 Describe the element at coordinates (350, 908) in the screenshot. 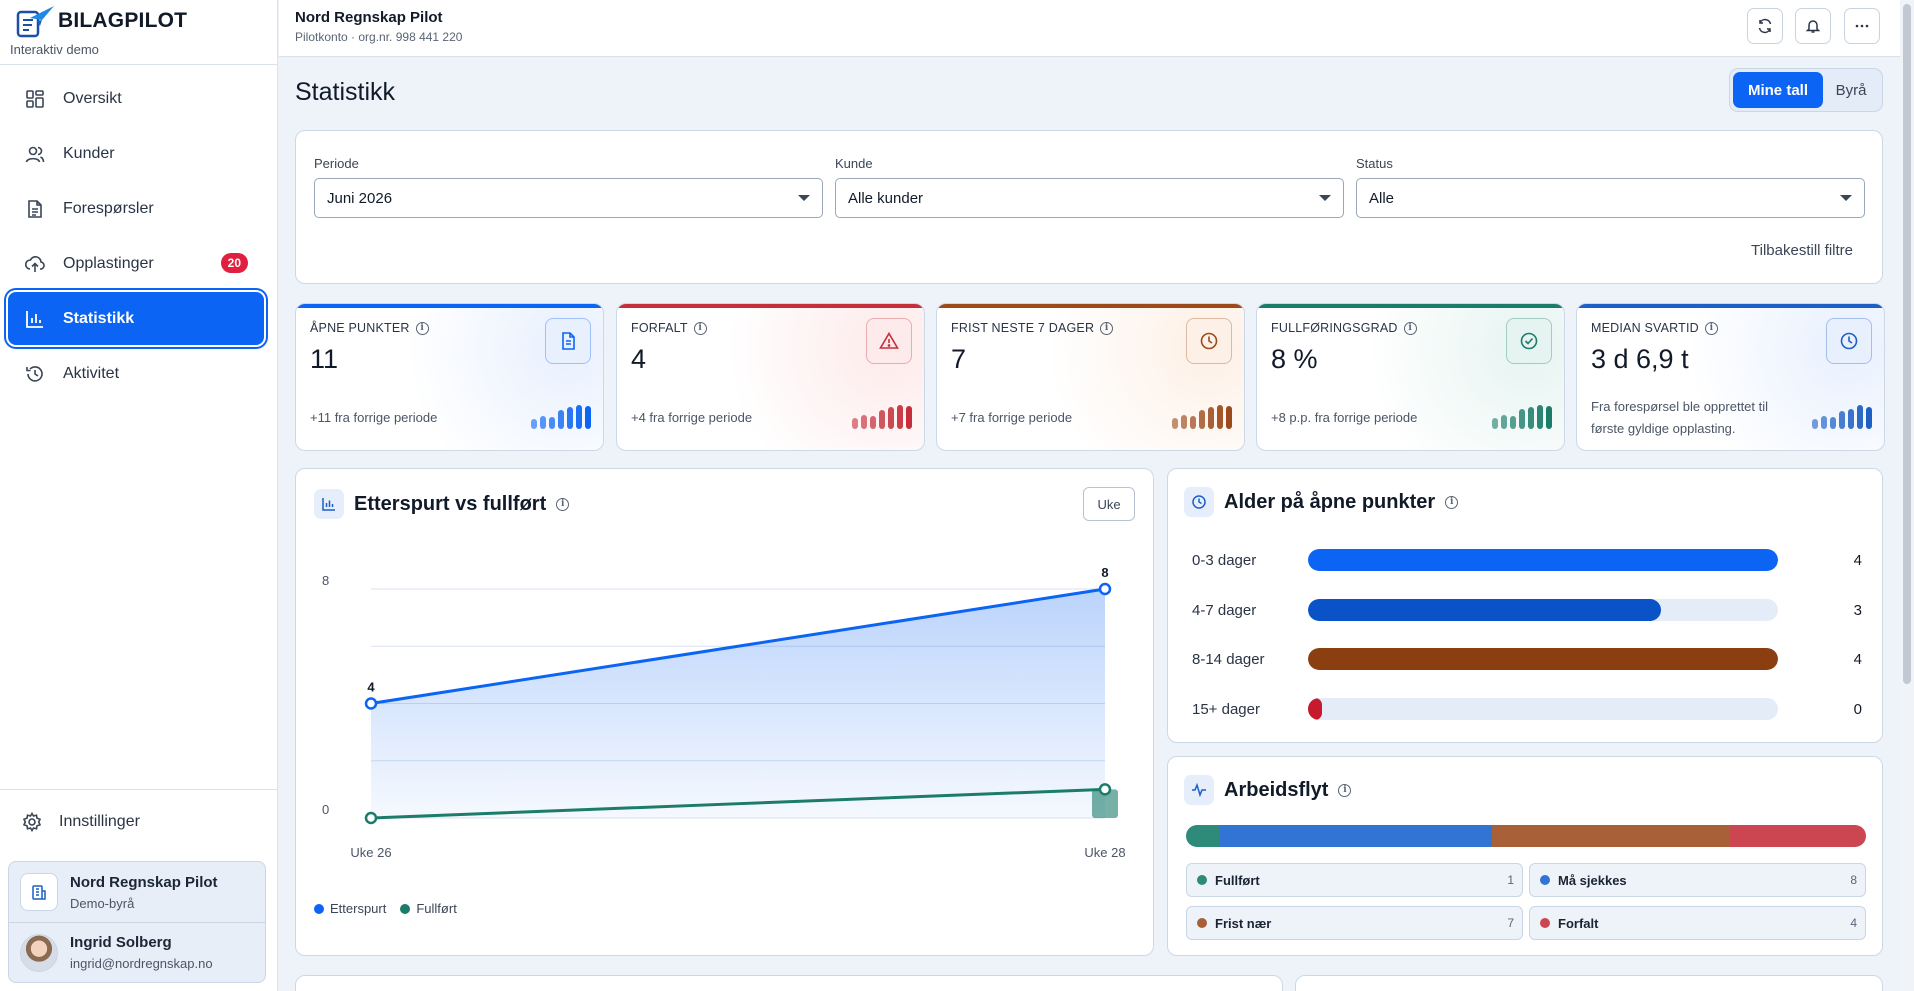

I see `legend-item-requested: Etterspurt` at that location.